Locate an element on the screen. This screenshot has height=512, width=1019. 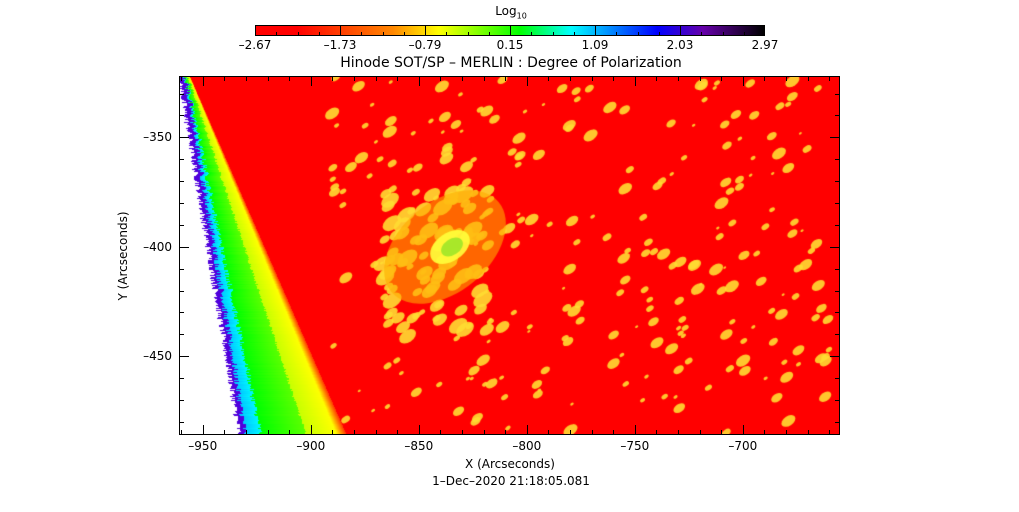
colorbar-label: Log10 is located at coordinates (511, 12).